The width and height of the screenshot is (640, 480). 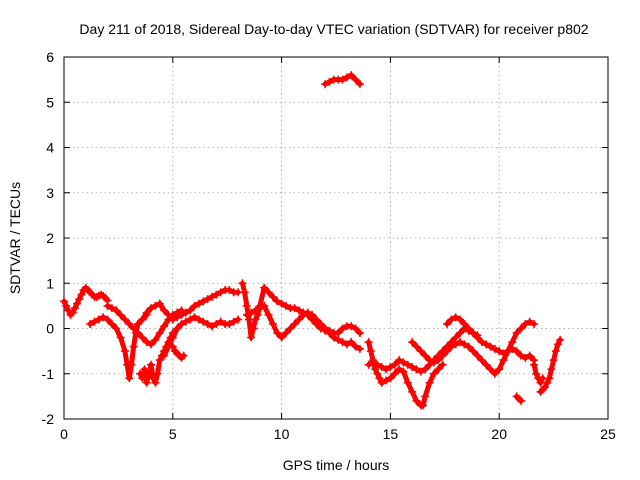 I want to click on y-tick-label: 1, so click(x=50, y=283).